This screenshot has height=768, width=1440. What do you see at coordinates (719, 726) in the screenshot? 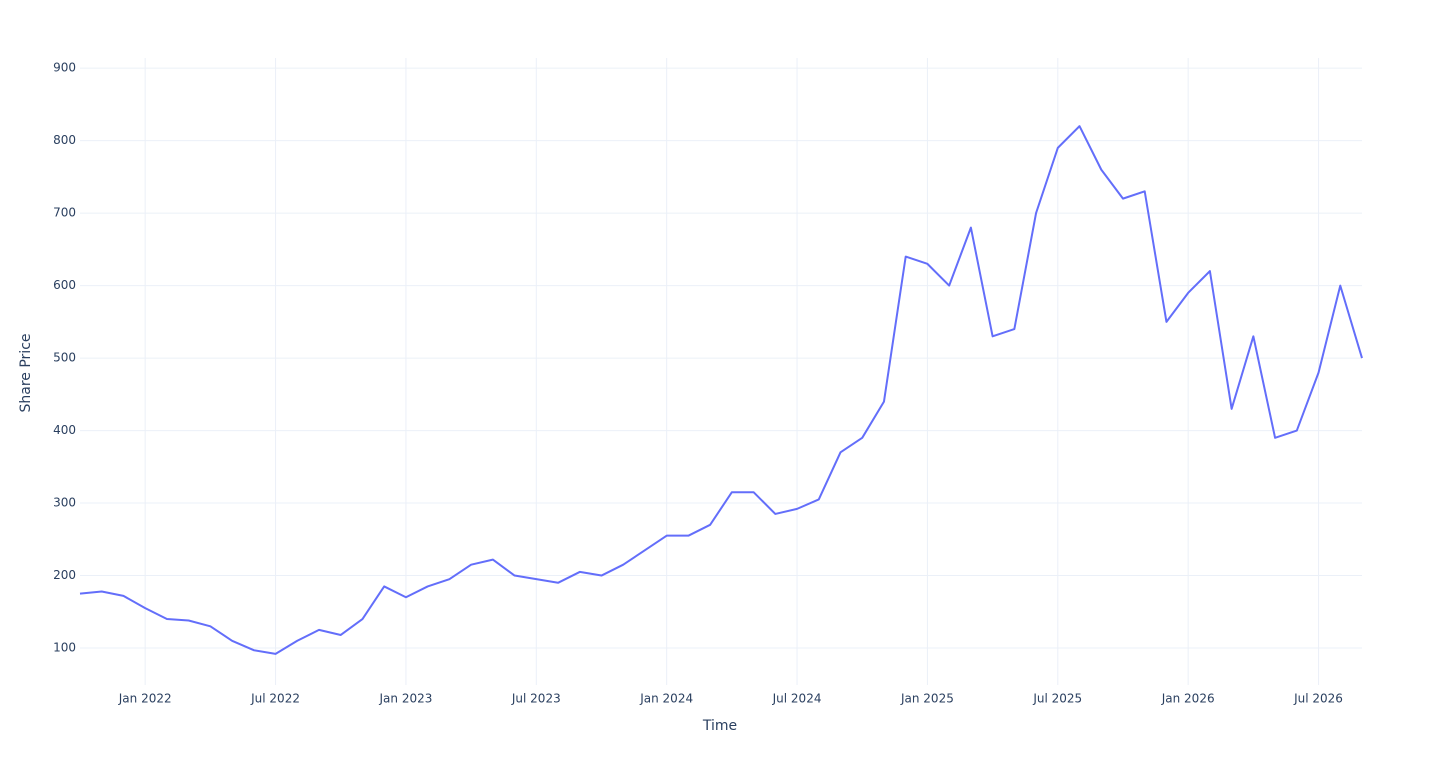
I see `x-axis-title: Time` at bounding box center [719, 726].